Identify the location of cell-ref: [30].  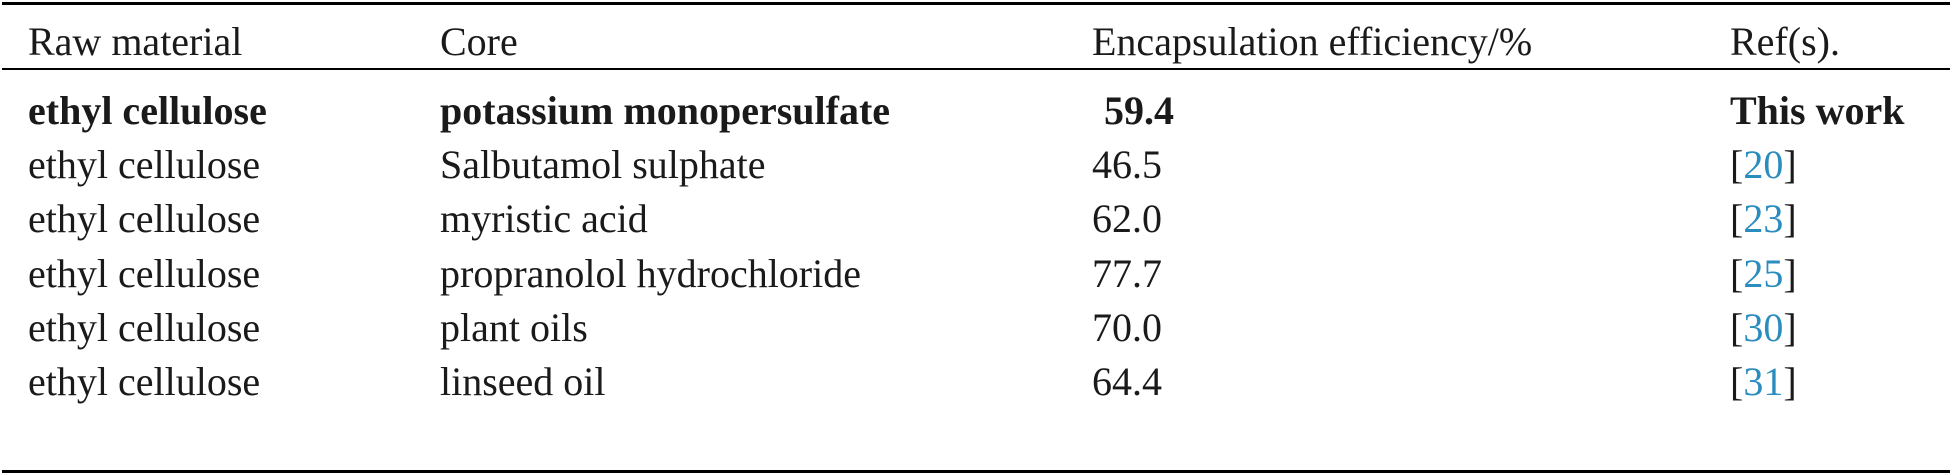
(1763, 328).